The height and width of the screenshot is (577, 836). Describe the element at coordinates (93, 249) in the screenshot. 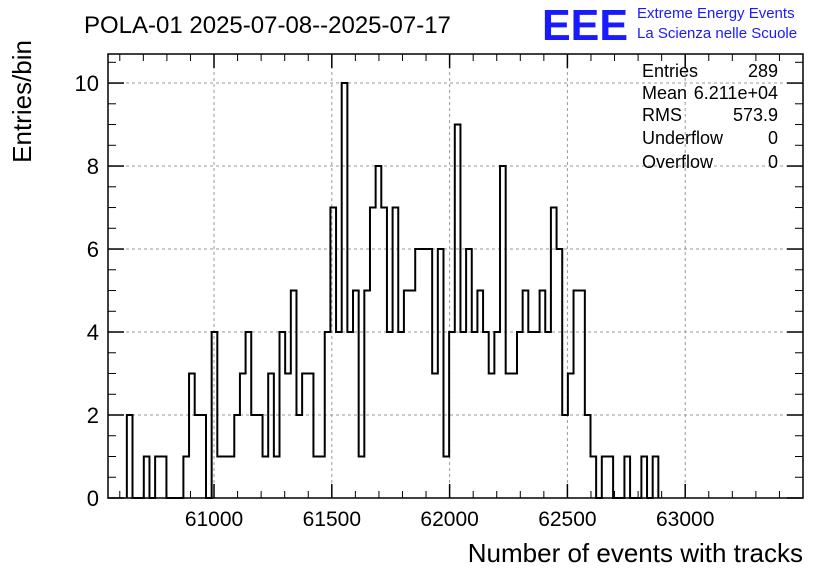

I see `y-tick-label: 6` at that location.